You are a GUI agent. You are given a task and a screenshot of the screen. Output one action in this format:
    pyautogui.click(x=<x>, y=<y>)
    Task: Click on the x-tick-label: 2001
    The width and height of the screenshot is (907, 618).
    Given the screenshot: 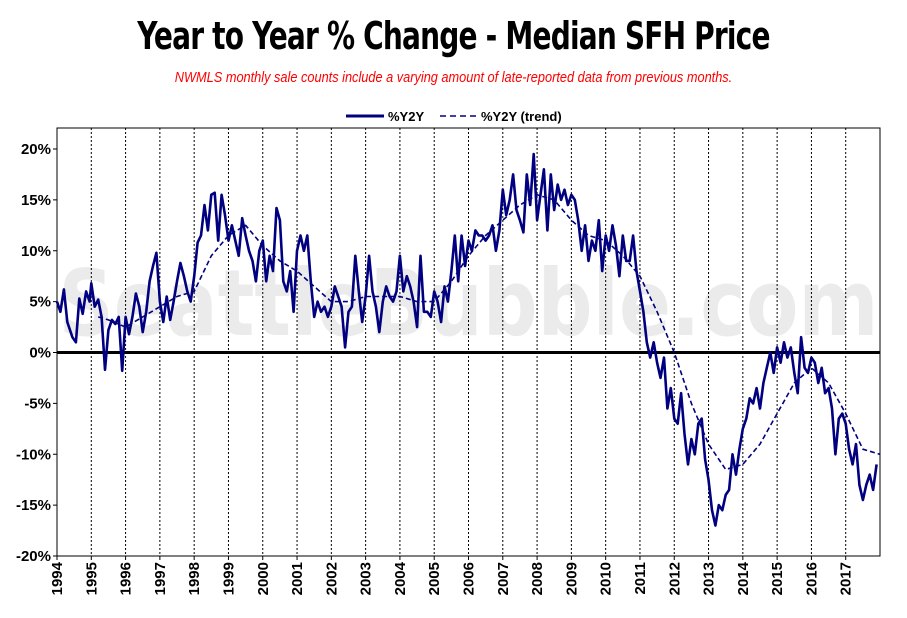 What is the action you would take?
    pyautogui.click(x=297, y=578)
    